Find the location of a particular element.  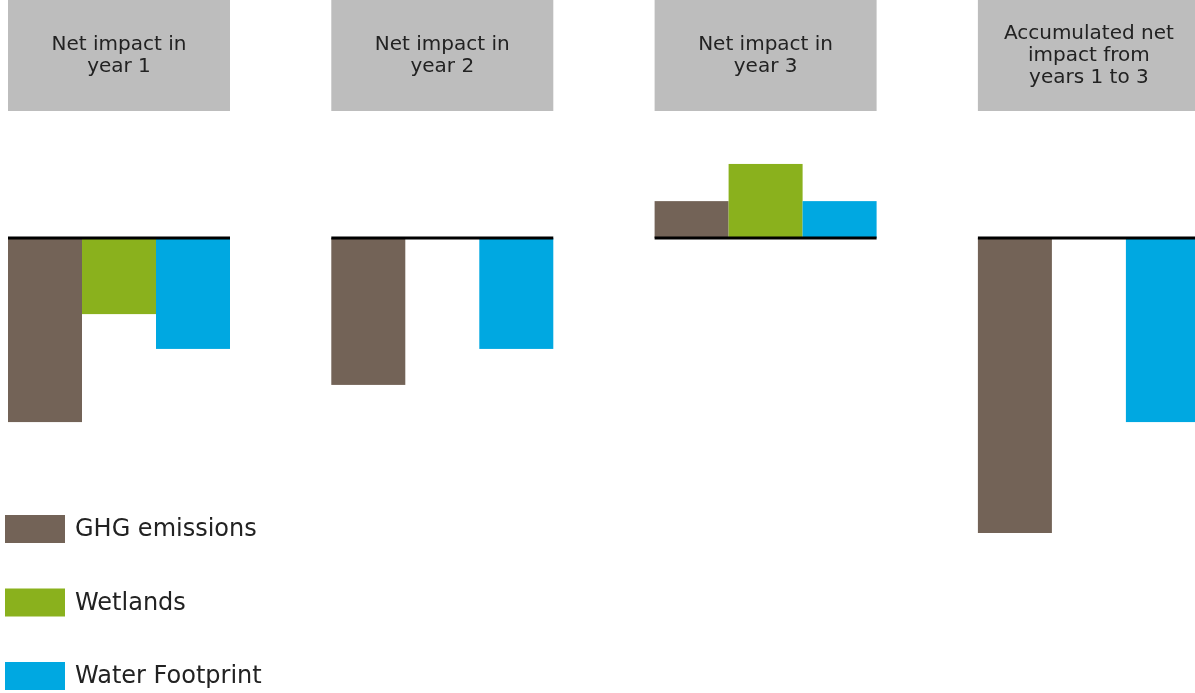

legend-label: Water Footprint is located at coordinates (168, 675).